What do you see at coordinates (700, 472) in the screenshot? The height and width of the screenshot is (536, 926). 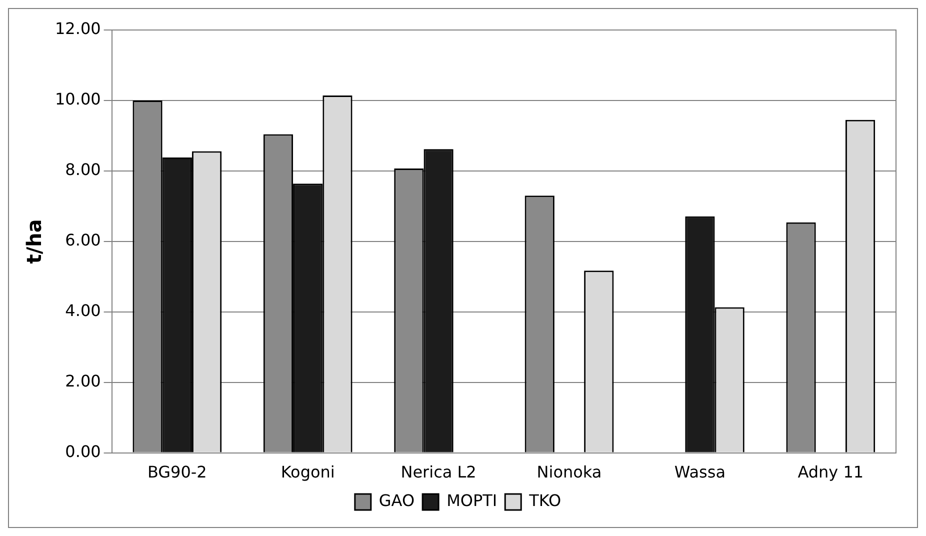 I see `x-tick-label: Wassa` at bounding box center [700, 472].